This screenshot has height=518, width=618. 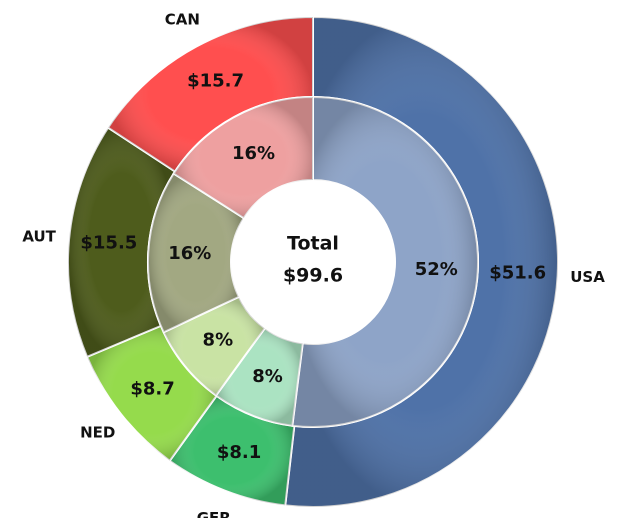 I want to click on category-label: USA, so click(x=587, y=277).